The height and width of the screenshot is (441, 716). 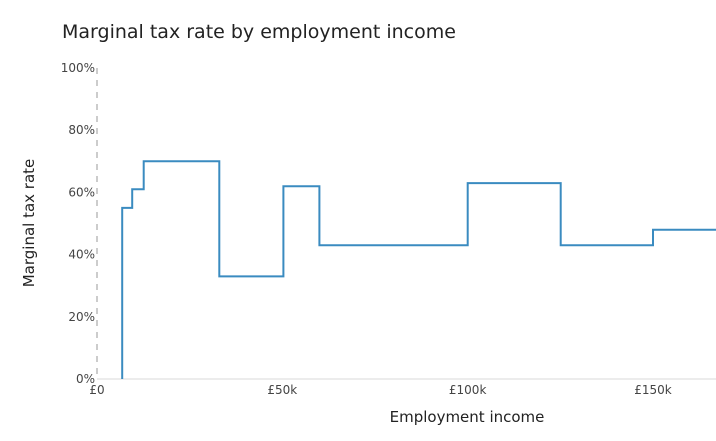 What do you see at coordinates (85, 379) in the screenshot?
I see `y-tick-label: 0%` at bounding box center [85, 379].